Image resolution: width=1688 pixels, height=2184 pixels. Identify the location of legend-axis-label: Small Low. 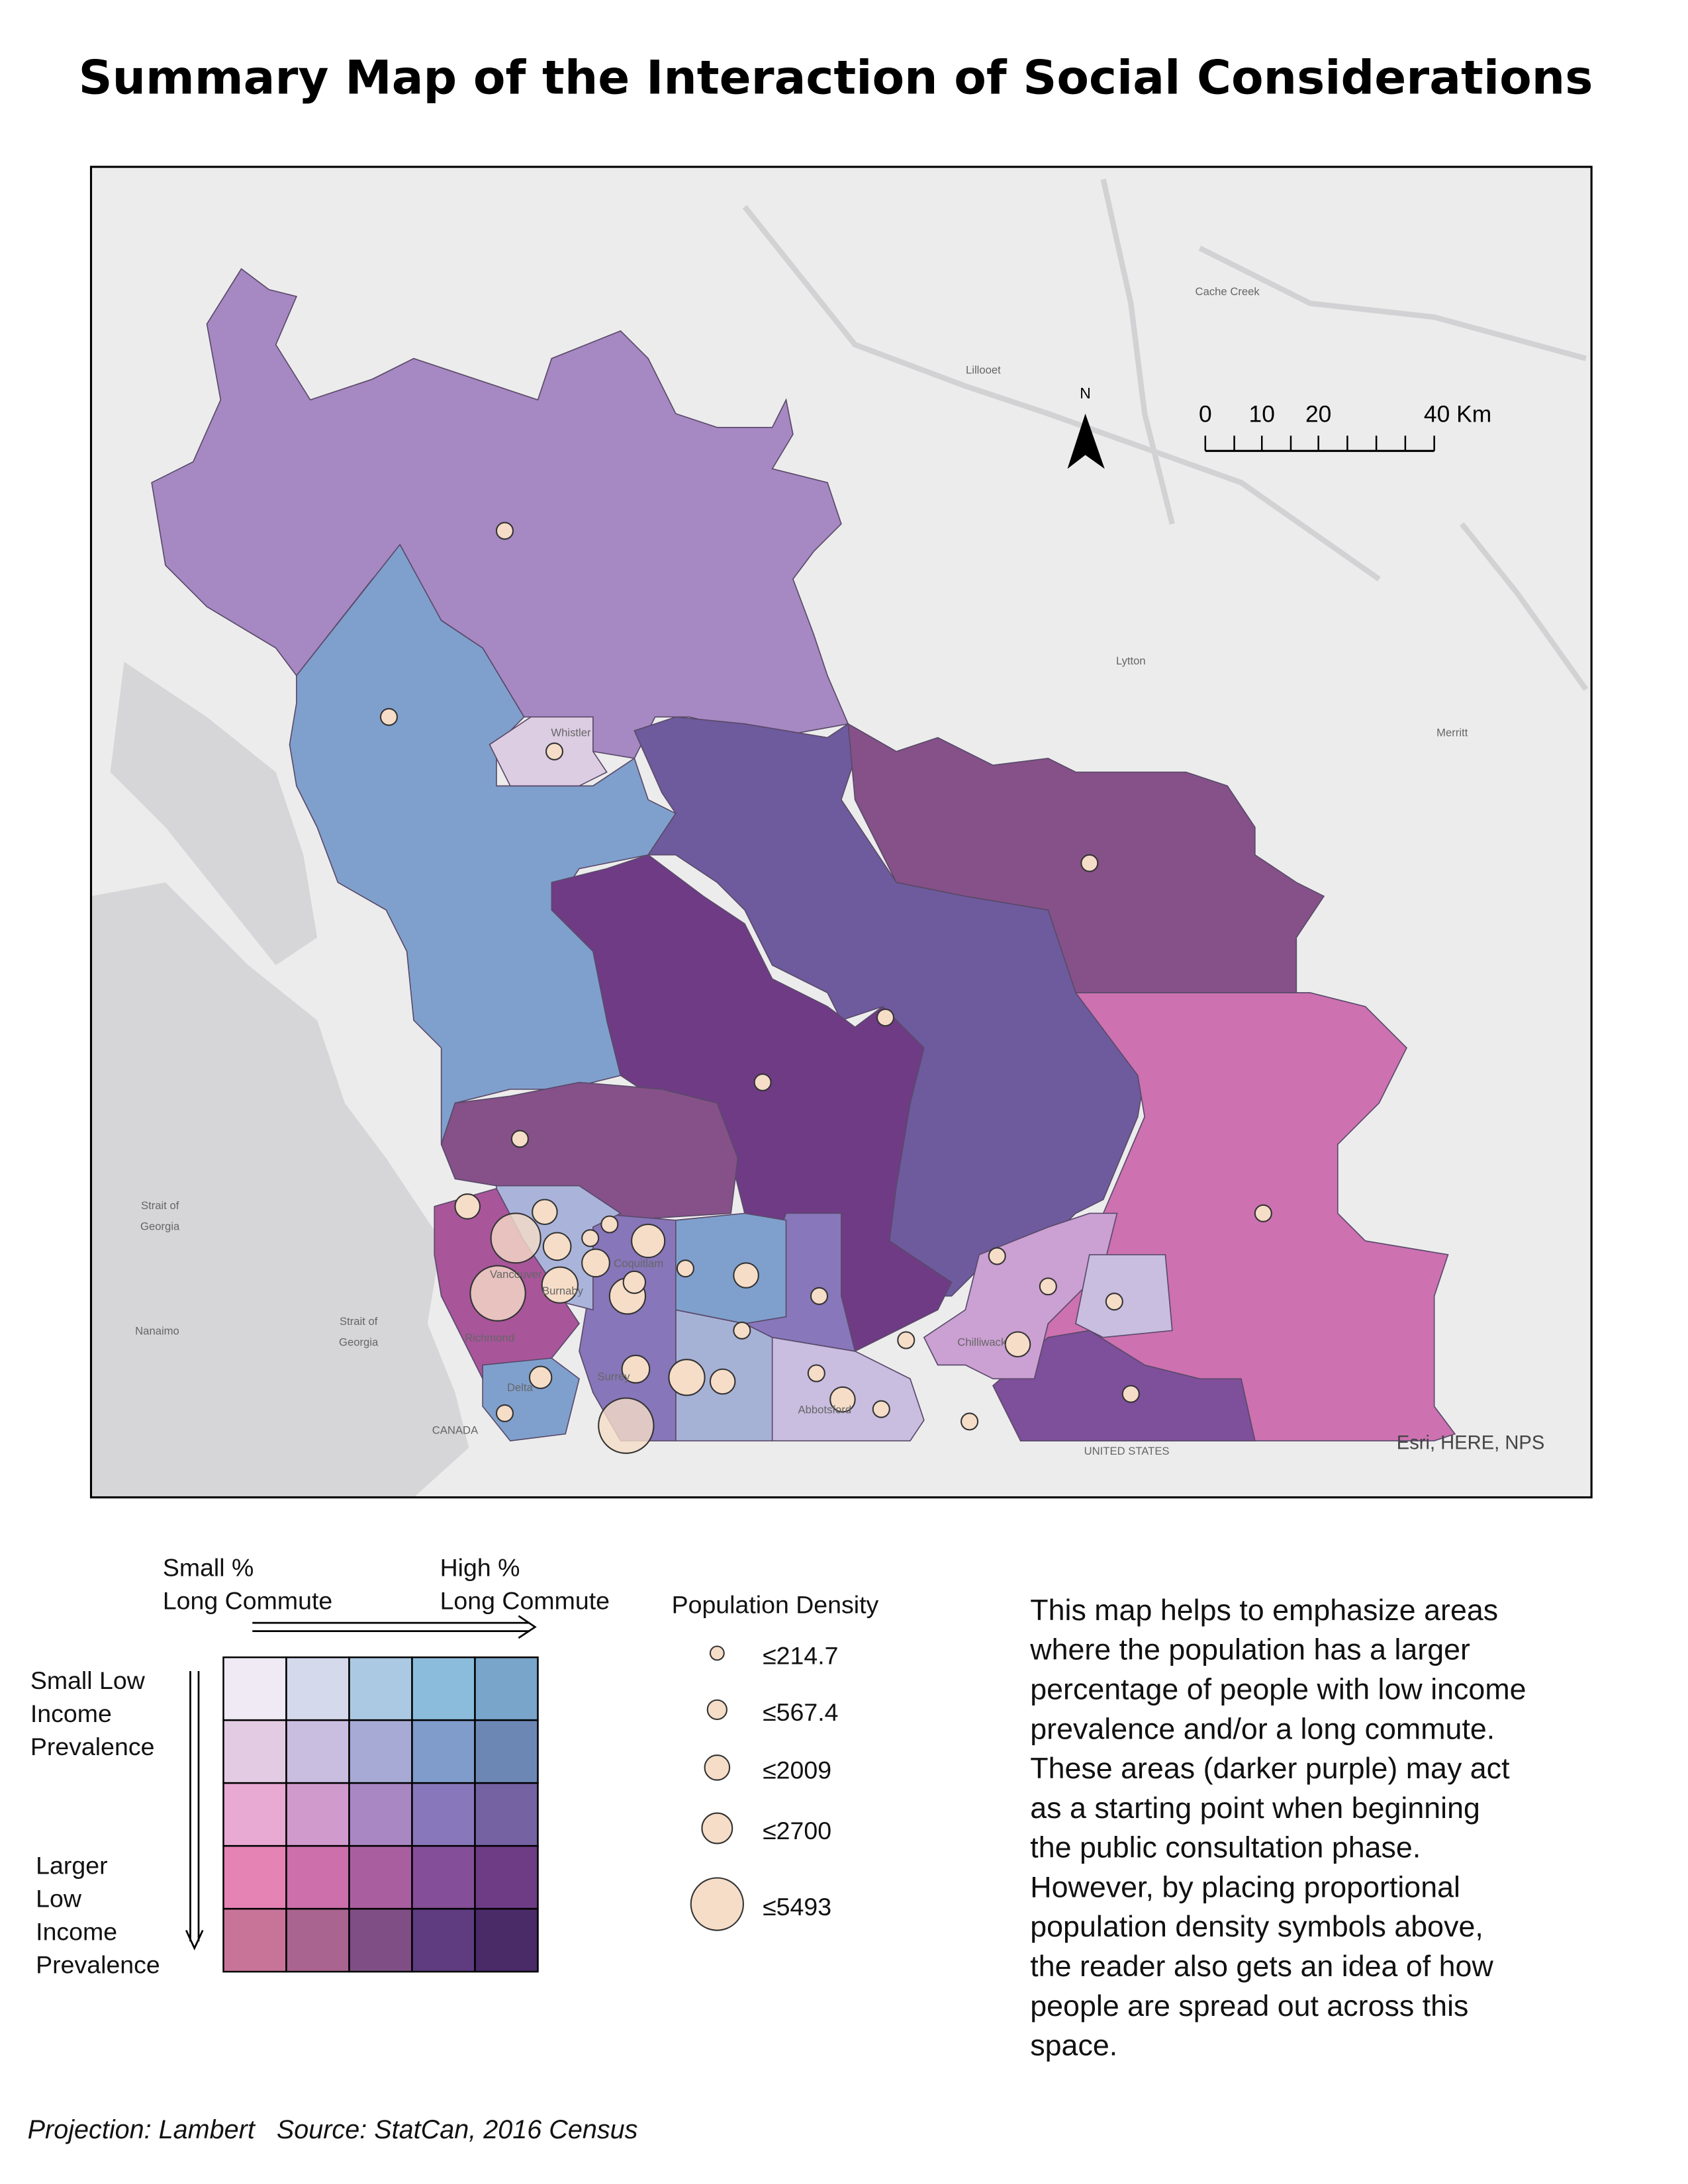
(88, 1680).